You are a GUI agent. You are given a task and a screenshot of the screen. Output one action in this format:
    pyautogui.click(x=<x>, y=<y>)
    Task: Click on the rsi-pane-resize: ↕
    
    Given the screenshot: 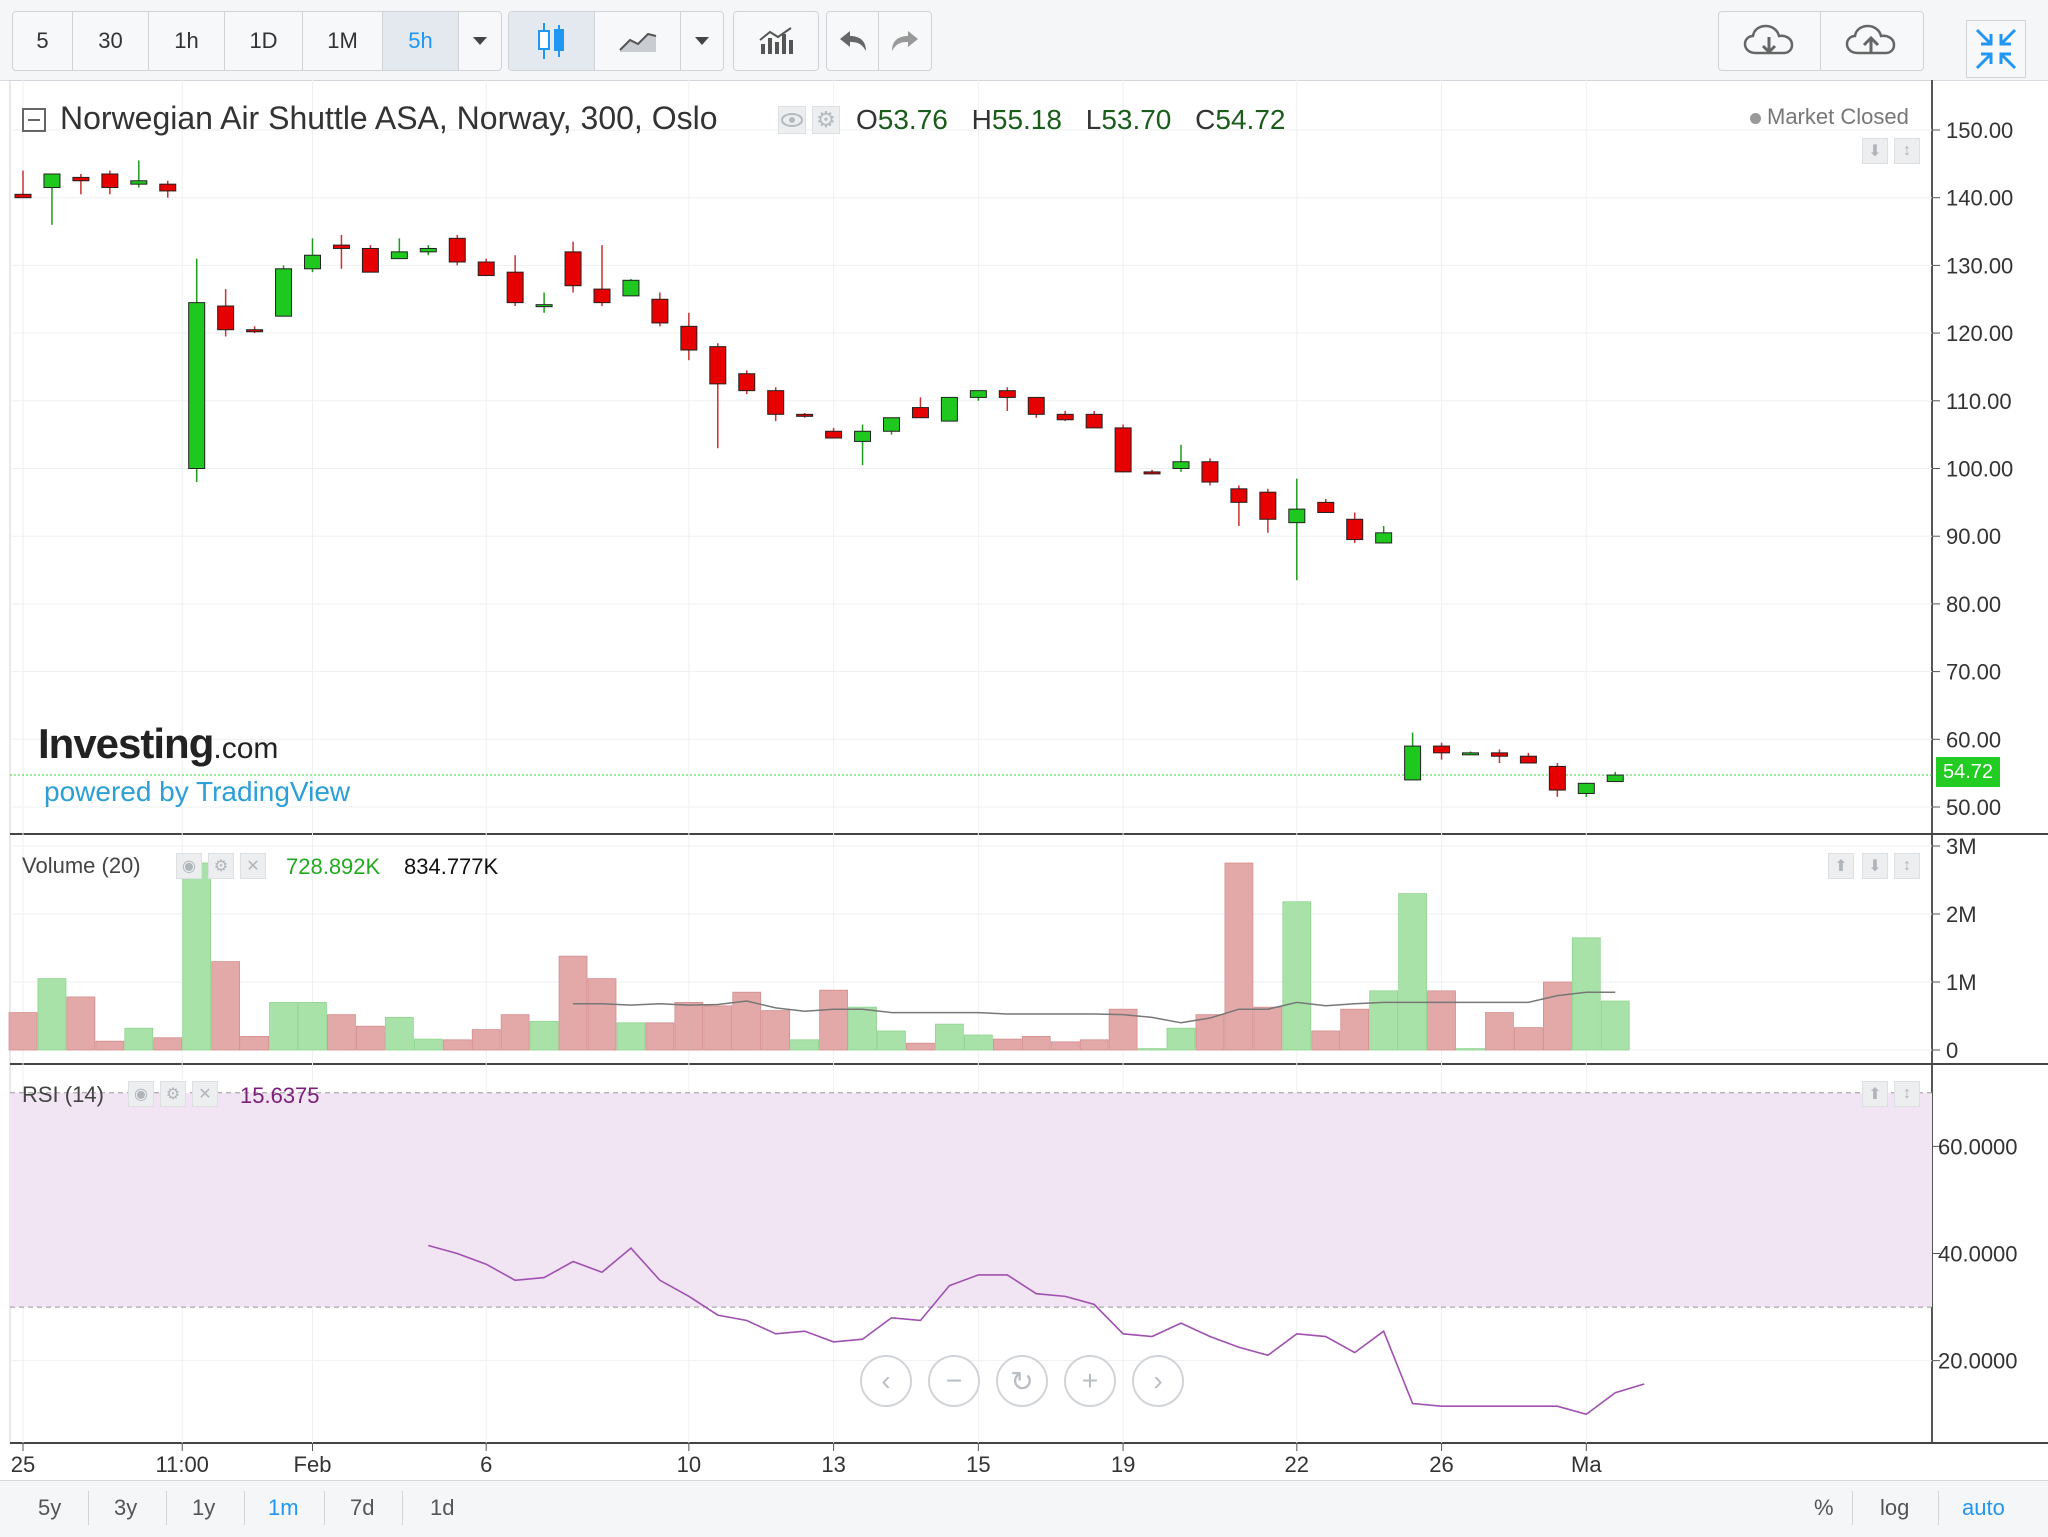 What is the action you would take?
    pyautogui.click(x=1907, y=1094)
    